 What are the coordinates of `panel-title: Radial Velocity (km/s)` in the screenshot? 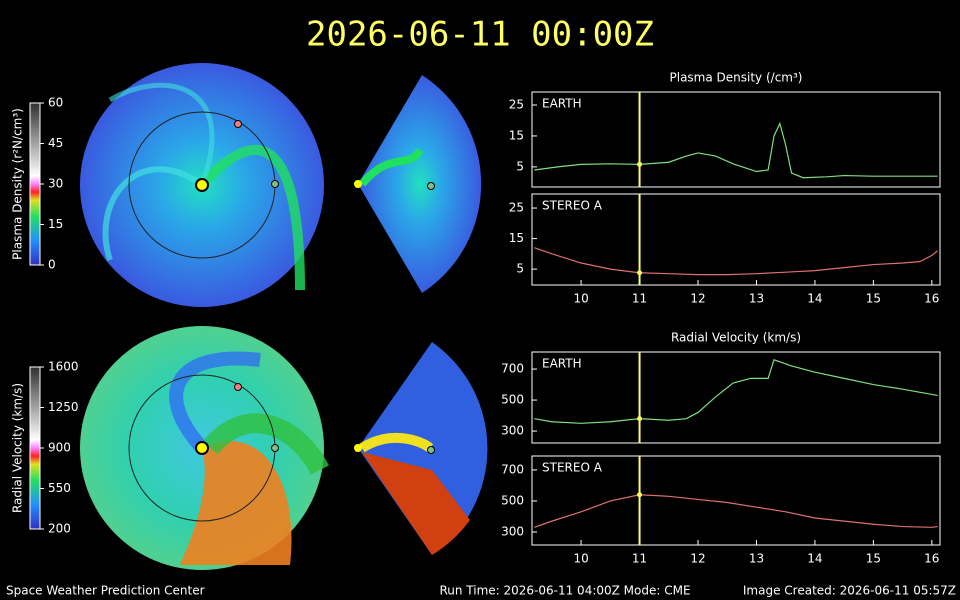 It's located at (736, 338).